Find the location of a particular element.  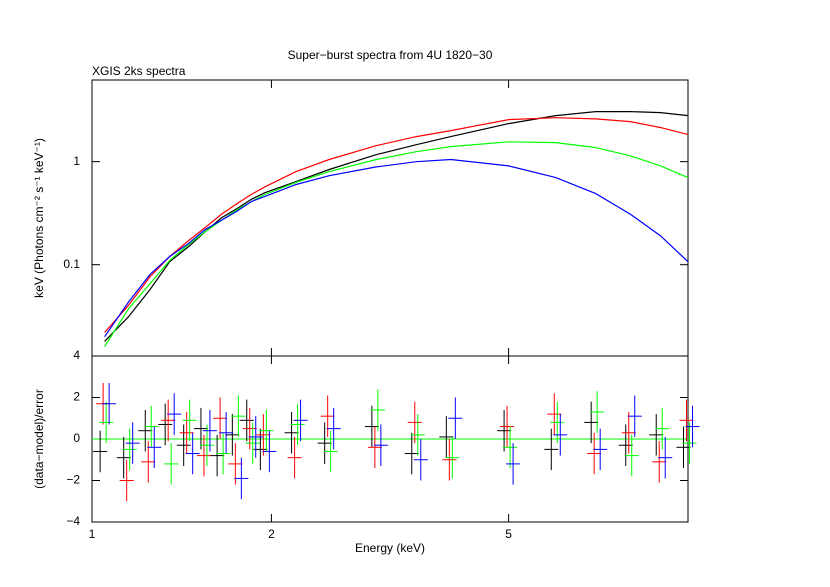

x-tick-label: 2 is located at coordinates (271, 534).